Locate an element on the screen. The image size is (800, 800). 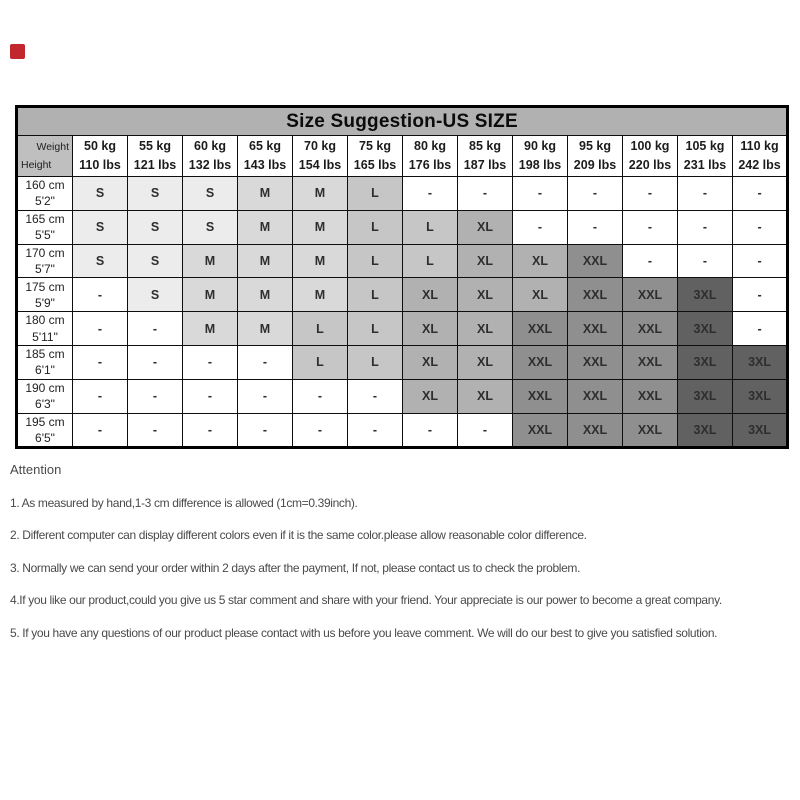
weight-kg: 90 kg is located at coordinates (540, 145).